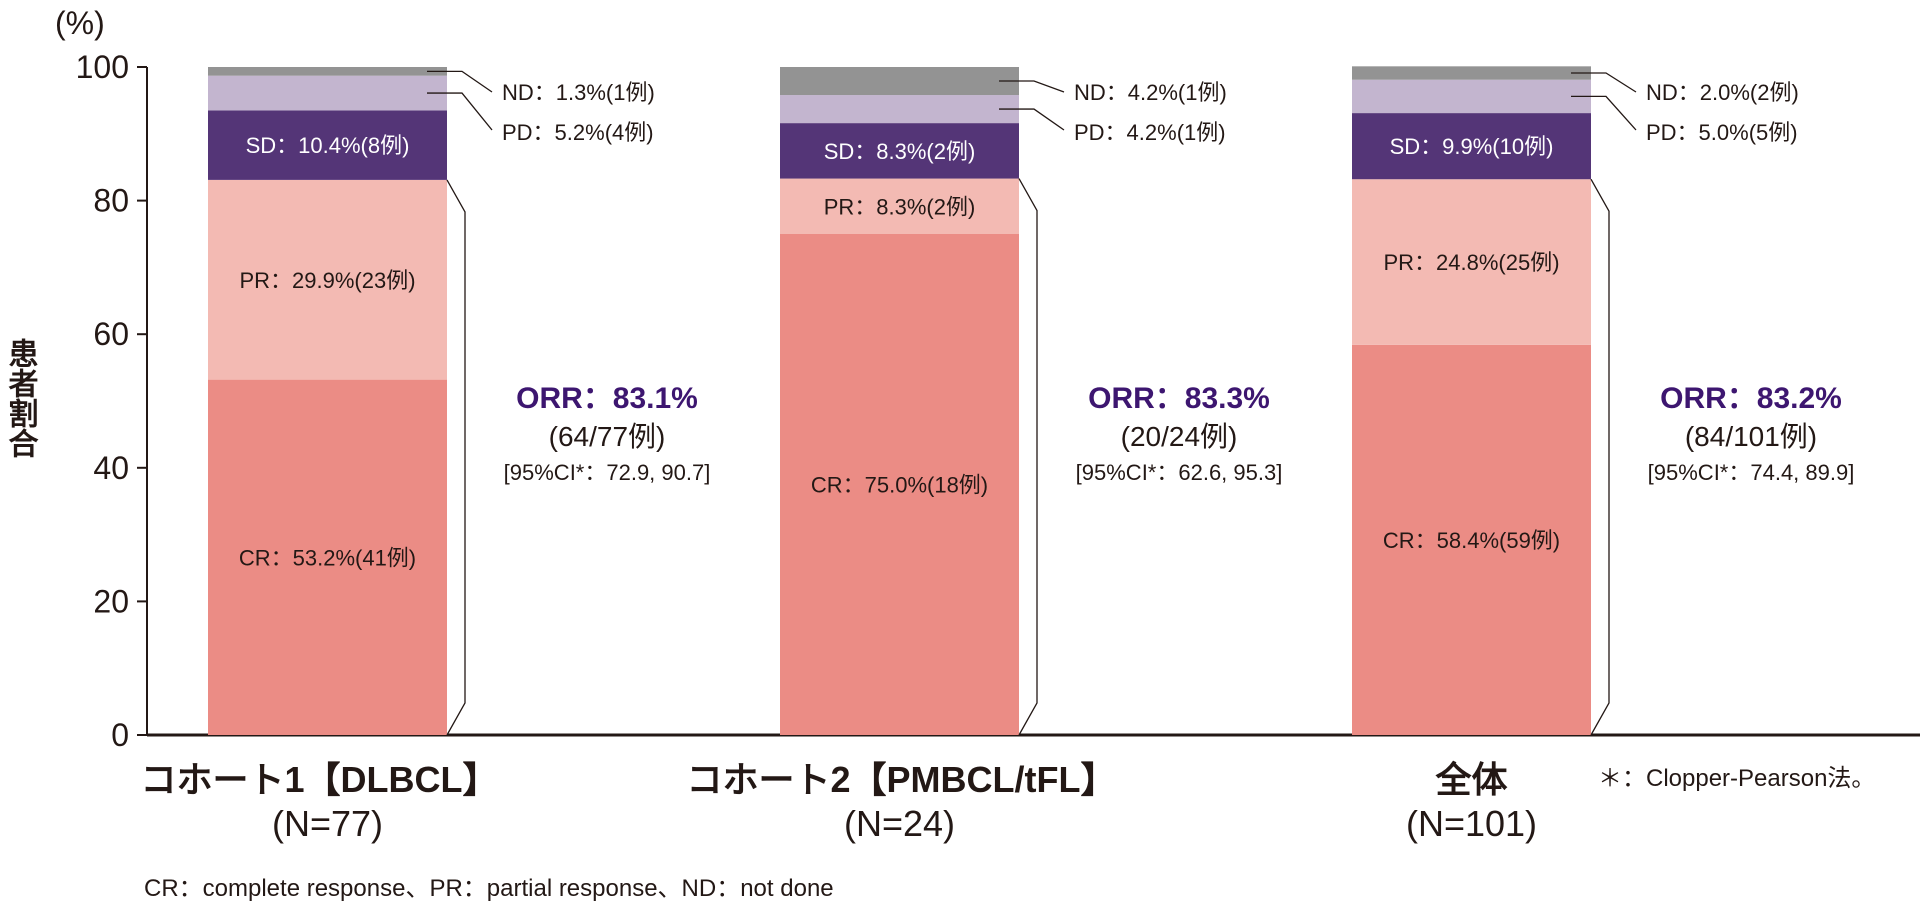 The width and height of the screenshot is (1920, 904). Describe the element at coordinates (1150, 132) in the screenshot. I see `callout-label-pd: PD：4.2%(1例)` at that location.